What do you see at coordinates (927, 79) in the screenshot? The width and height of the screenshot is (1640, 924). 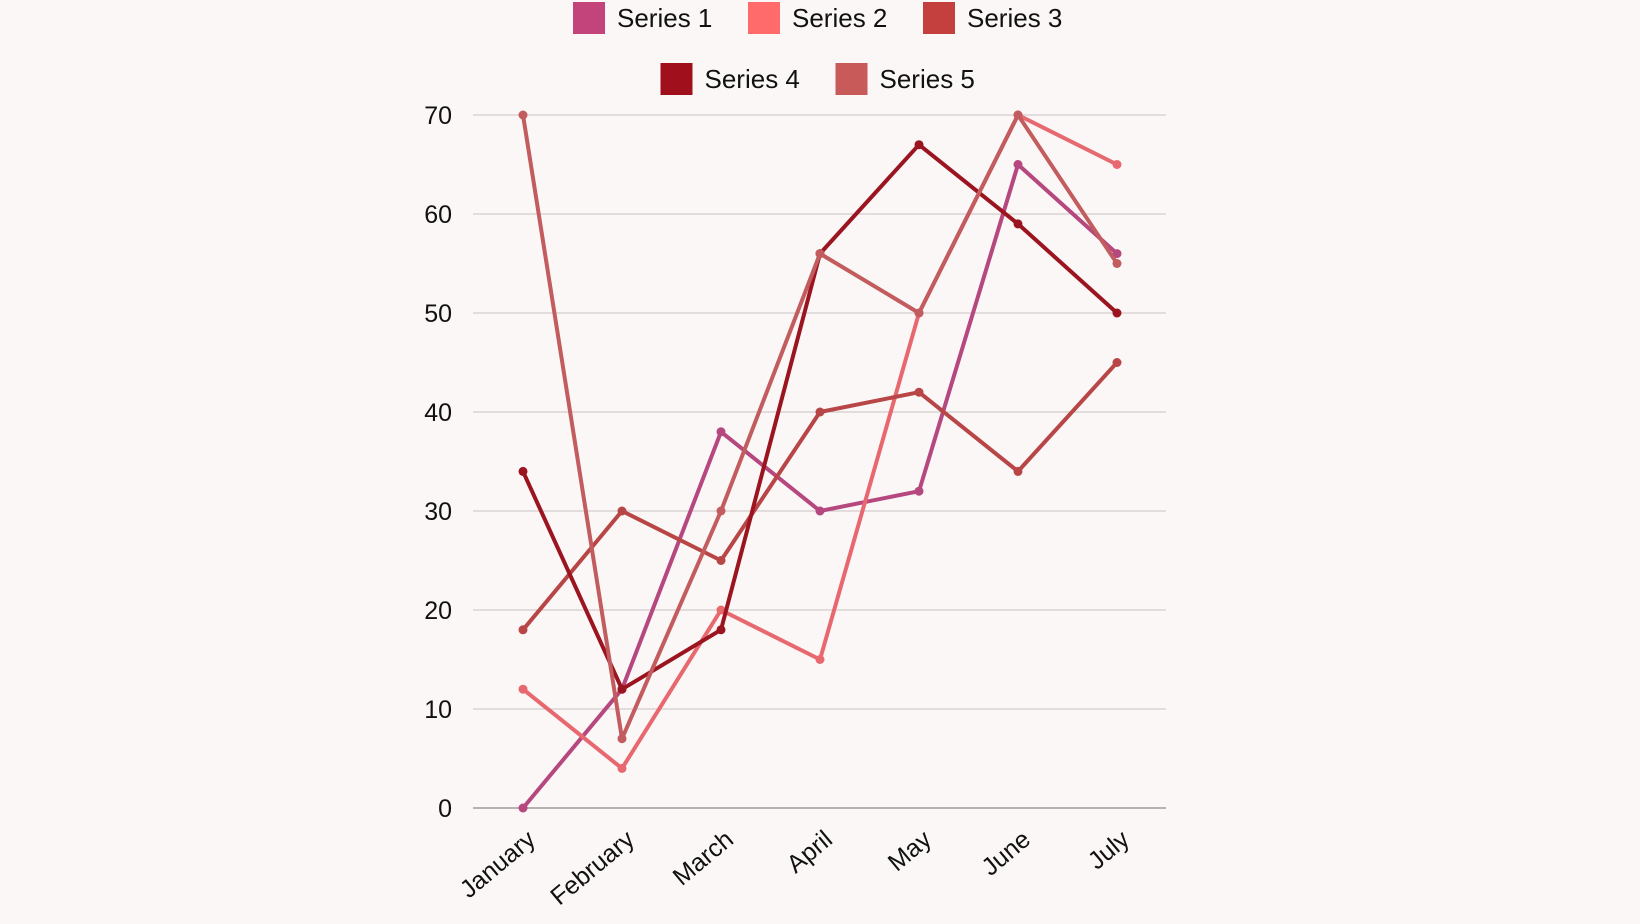 I see `legend-label: Series 5` at bounding box center [927, 79].